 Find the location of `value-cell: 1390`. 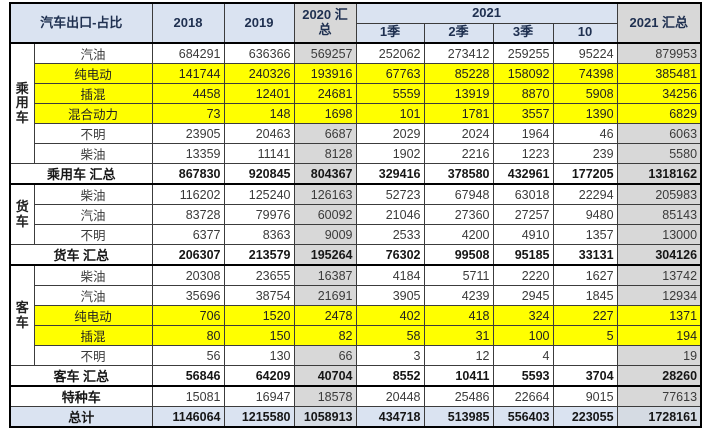

value-cell: 1390 is located at coordinates (585, 113).